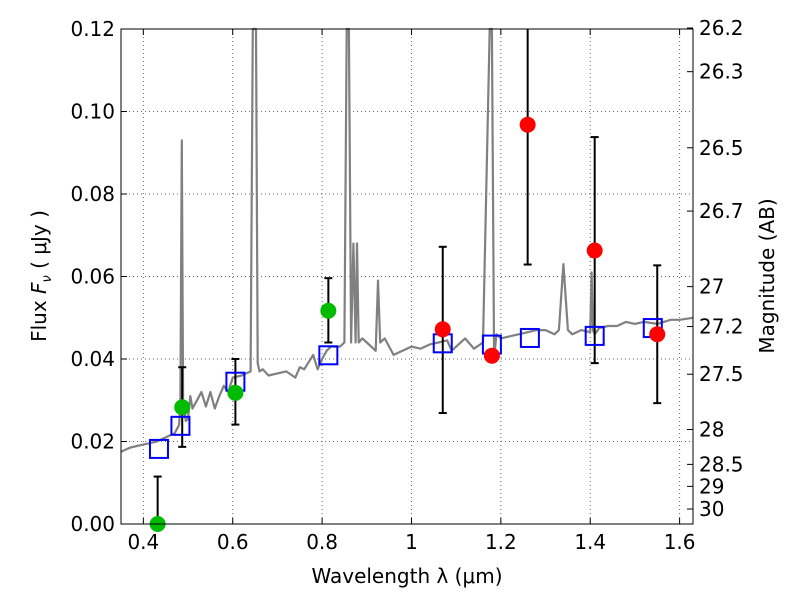 Image resolution: width=800 pixels, height=600 pixels. Describe the element at coordinates (590, 542) in the screenshot. I see `x-tick-label: 1.4` at that location.